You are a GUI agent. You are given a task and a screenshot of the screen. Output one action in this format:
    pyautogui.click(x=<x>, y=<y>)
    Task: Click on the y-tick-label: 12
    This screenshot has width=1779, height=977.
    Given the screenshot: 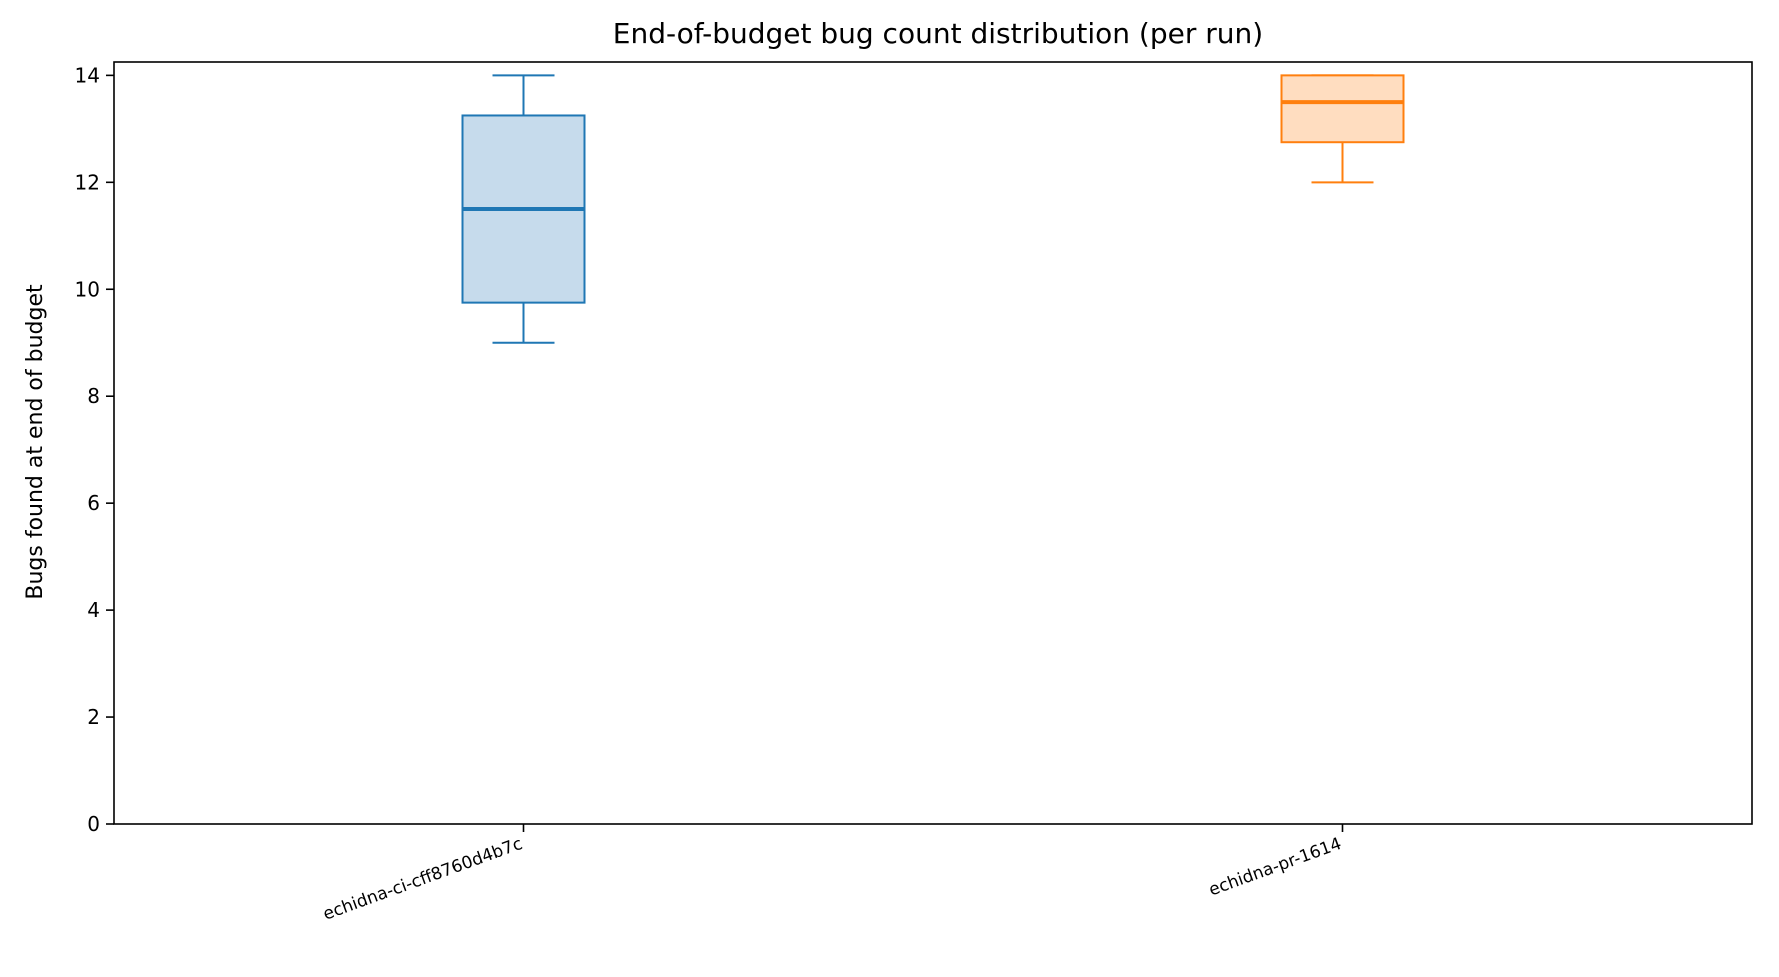 What is the action you would take?
    pyautogui.click(x=87, y=182)
    